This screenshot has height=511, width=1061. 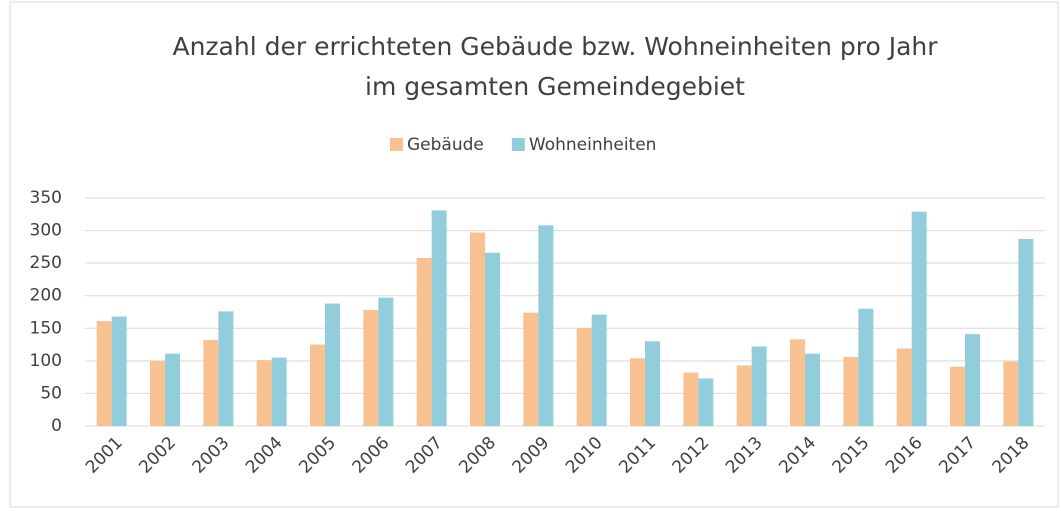 I want to click on y-tick-label: 200, so click(x=46, y=296).